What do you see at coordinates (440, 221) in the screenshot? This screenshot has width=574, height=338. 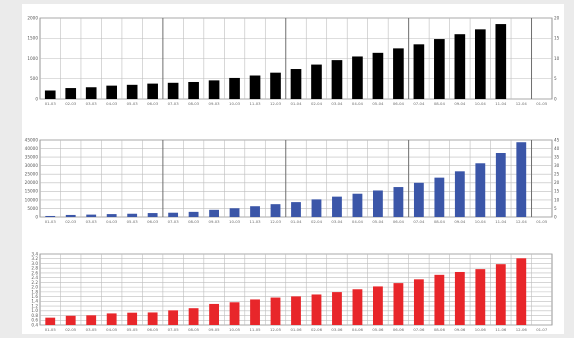 I see `x-tick-label: 08-04` at bounding box center [440, 221].